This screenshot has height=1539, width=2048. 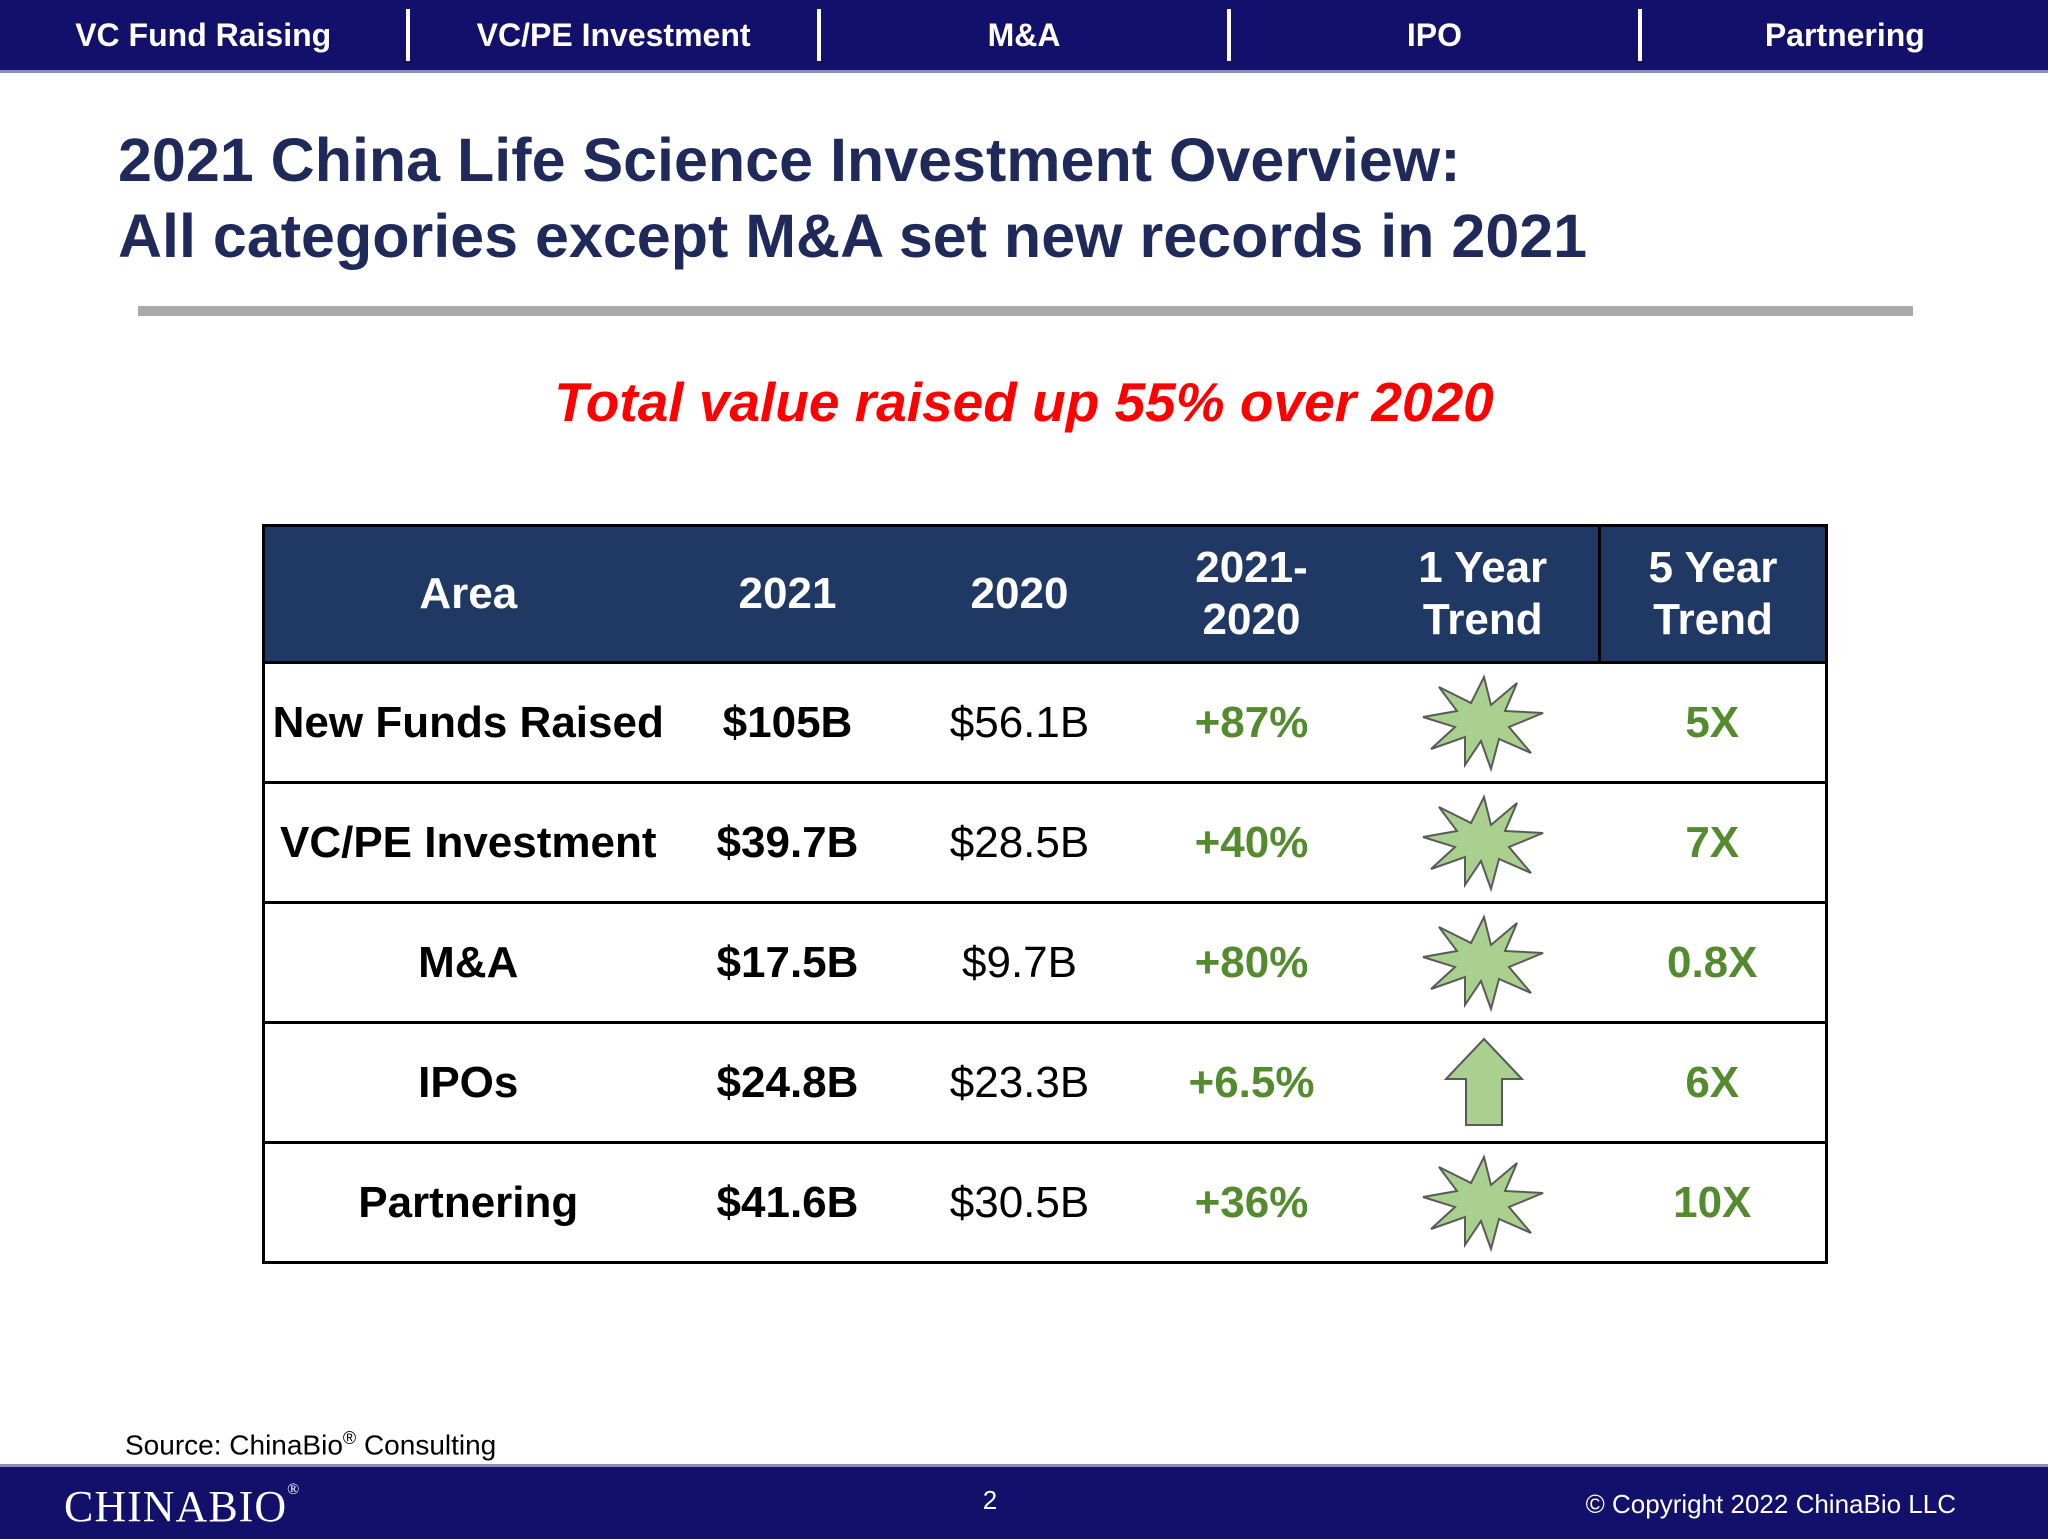 What do you see at coordinates (990, 1500) in the screenshot?
I see `page-number: 2` at bounding box center [990, 1500].